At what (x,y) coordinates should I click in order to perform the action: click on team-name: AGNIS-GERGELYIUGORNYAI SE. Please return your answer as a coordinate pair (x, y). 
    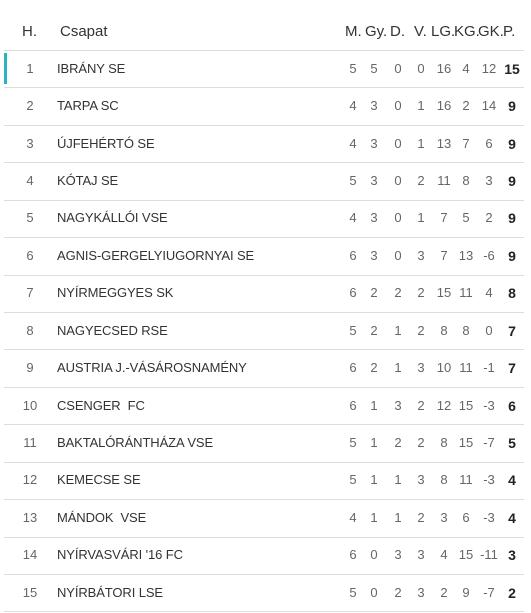
    Looking at the image, I should click on (156, 255).